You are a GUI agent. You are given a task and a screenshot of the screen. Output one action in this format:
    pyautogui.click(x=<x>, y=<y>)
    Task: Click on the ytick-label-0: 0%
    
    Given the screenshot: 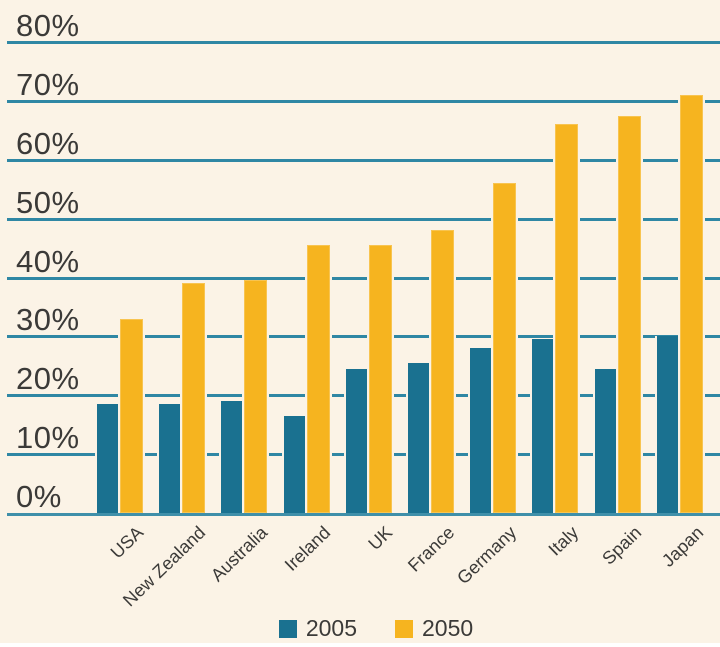 What is the action you would take?
    pyautogui.click(x=39, y=496)
    